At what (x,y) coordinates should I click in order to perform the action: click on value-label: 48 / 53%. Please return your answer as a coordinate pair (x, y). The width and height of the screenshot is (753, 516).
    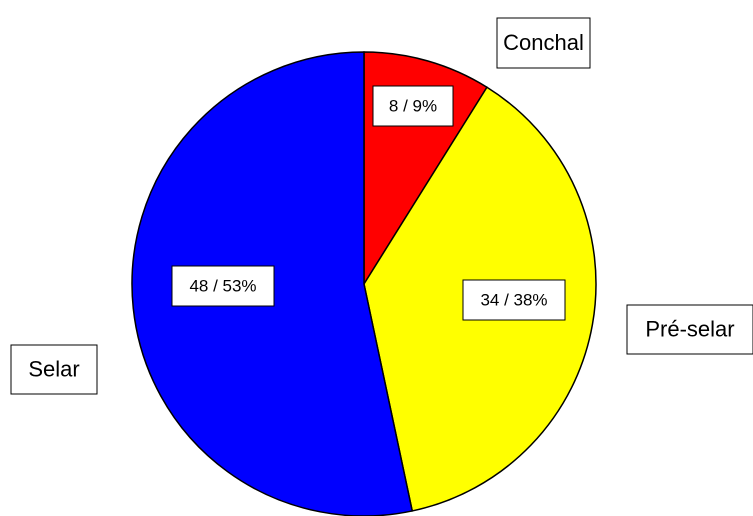
    Looking at the image, I should click on (222, 285).